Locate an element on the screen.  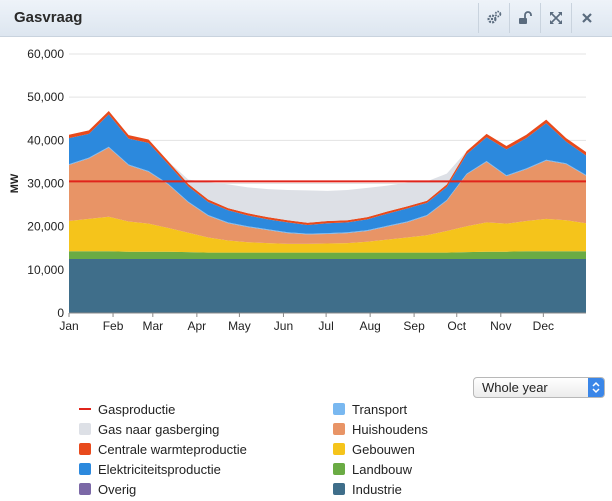
legend-item: Industrie is located at coordinates (367, 489).